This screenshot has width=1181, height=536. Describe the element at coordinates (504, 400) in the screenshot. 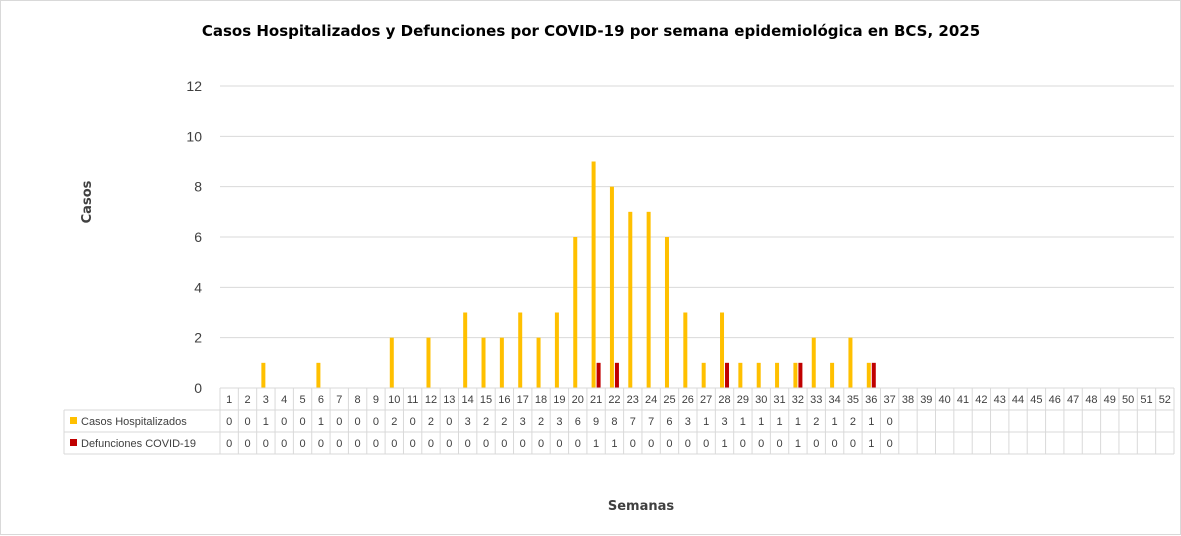

I see `x-tick-label: 16` at that location.